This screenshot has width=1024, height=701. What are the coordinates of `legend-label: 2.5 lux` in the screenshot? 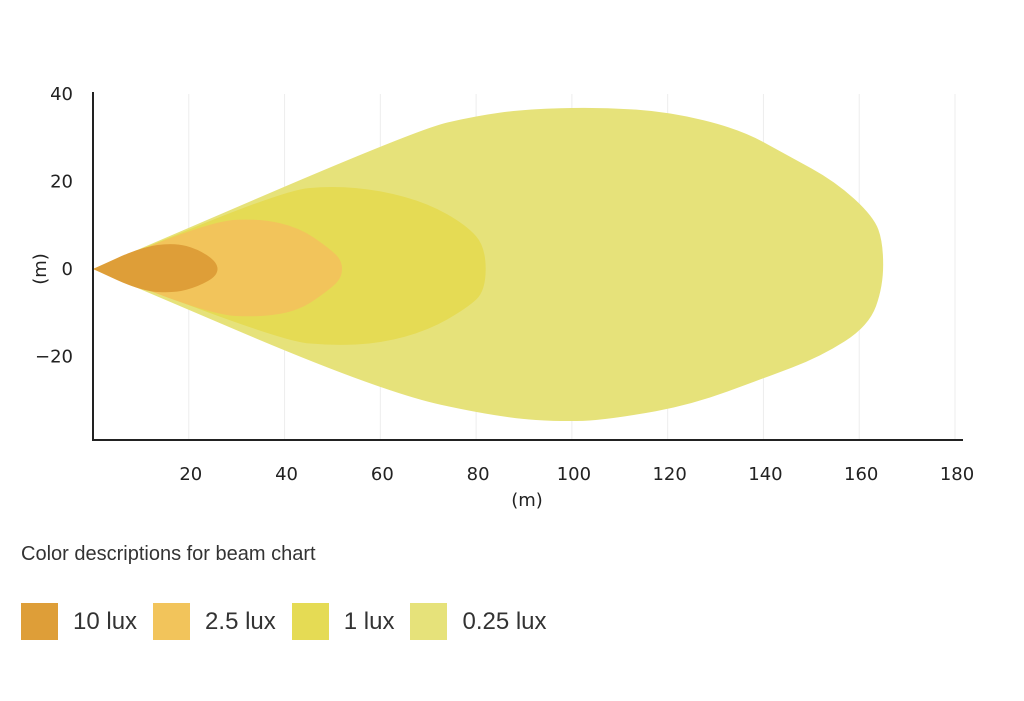 It's located at (240, 621).